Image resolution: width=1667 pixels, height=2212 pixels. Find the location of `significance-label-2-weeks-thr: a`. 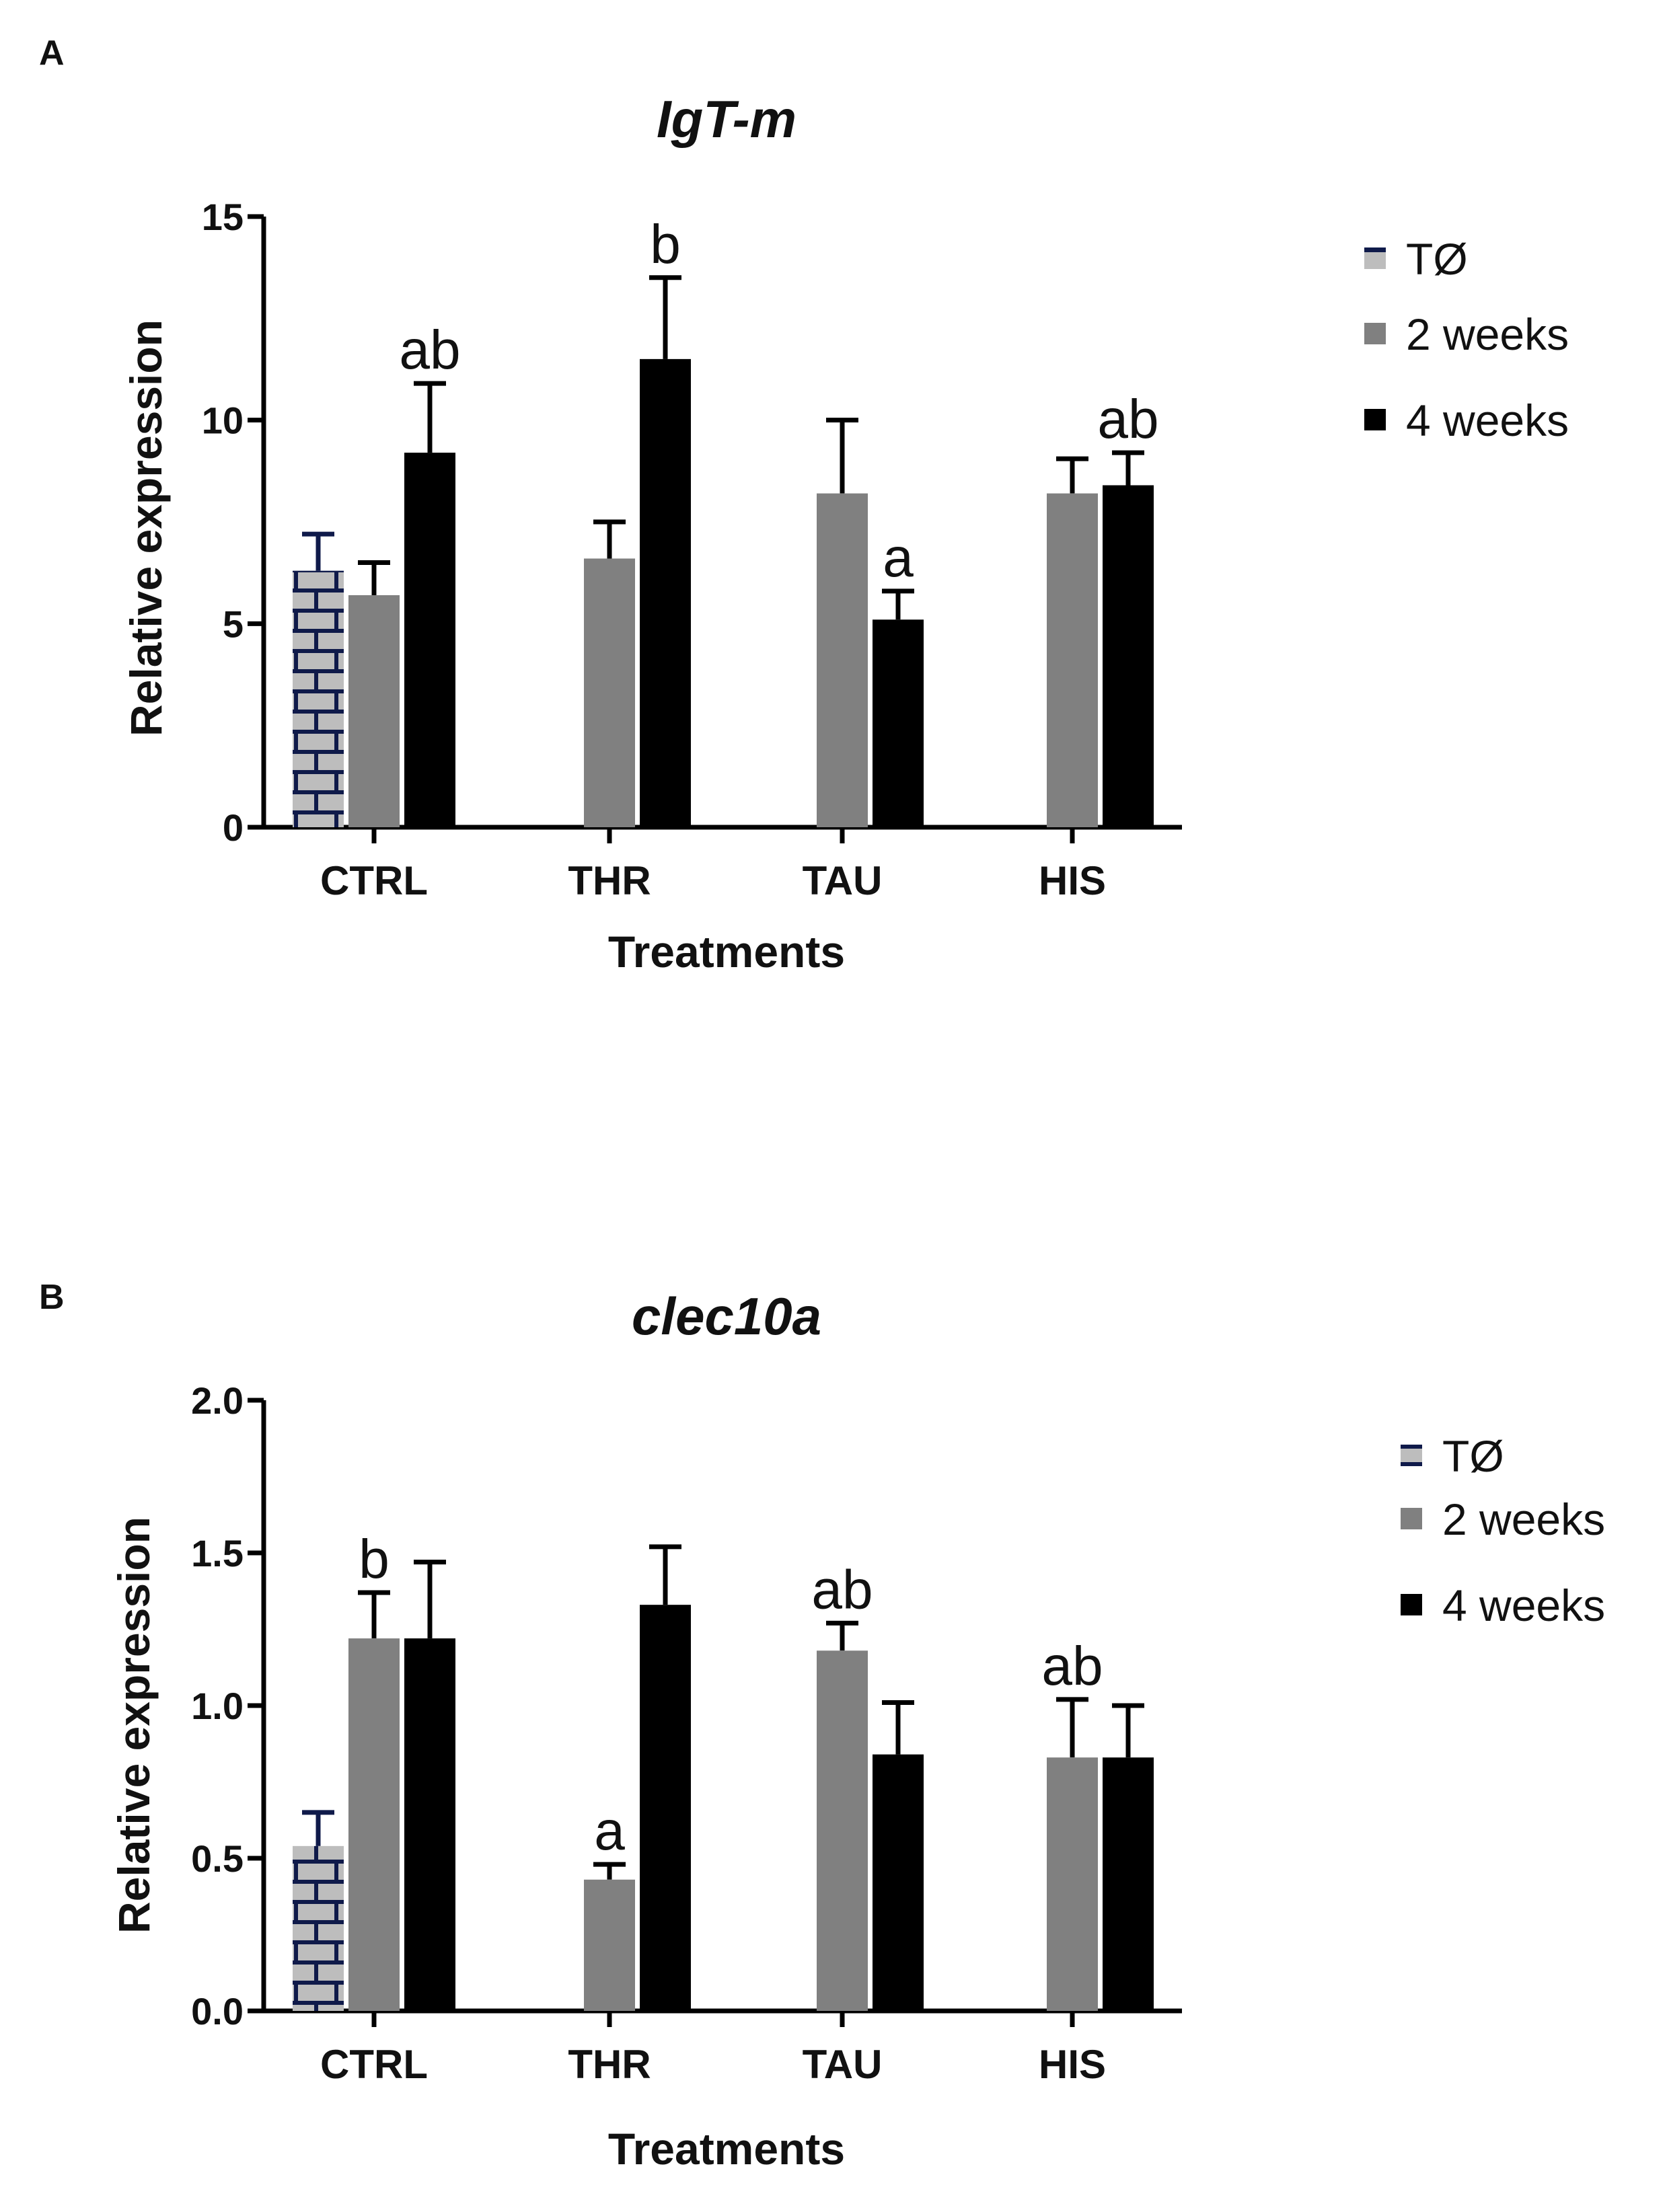

significance-label-2-weeks-thr: a is located at coordinates (609, 1831).